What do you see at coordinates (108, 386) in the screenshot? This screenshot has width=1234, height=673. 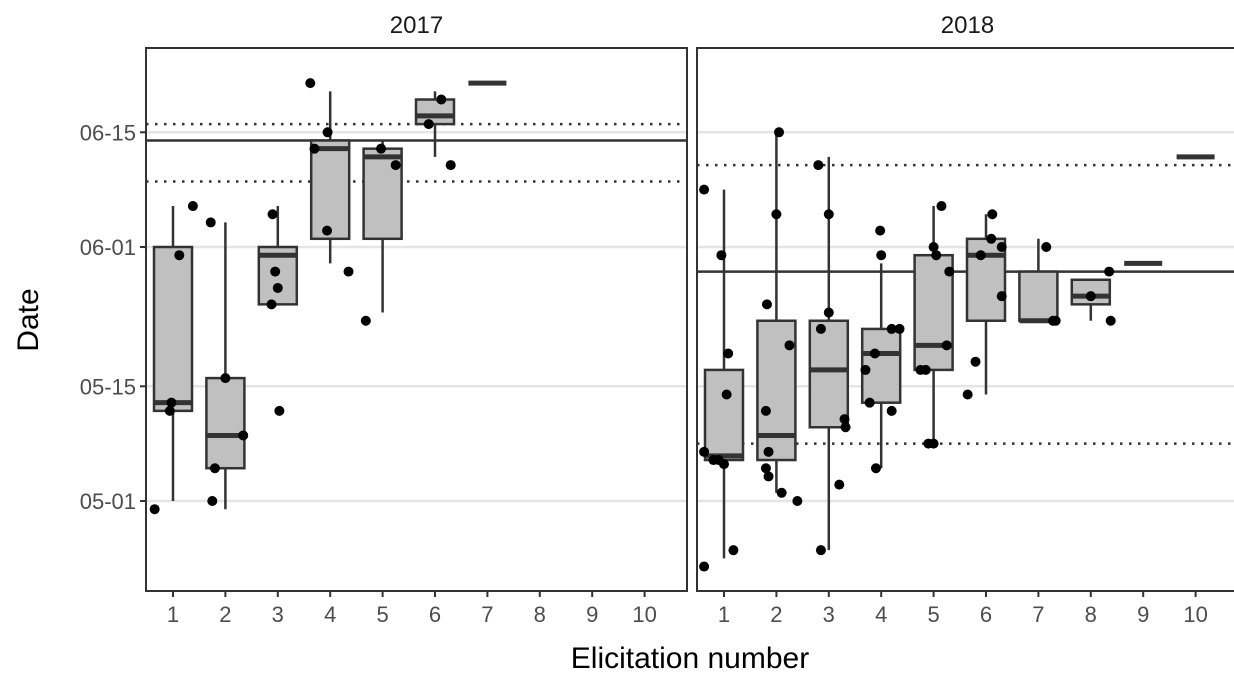 I see `y-tick-label: 05-15` at bounding box center [108, 386].